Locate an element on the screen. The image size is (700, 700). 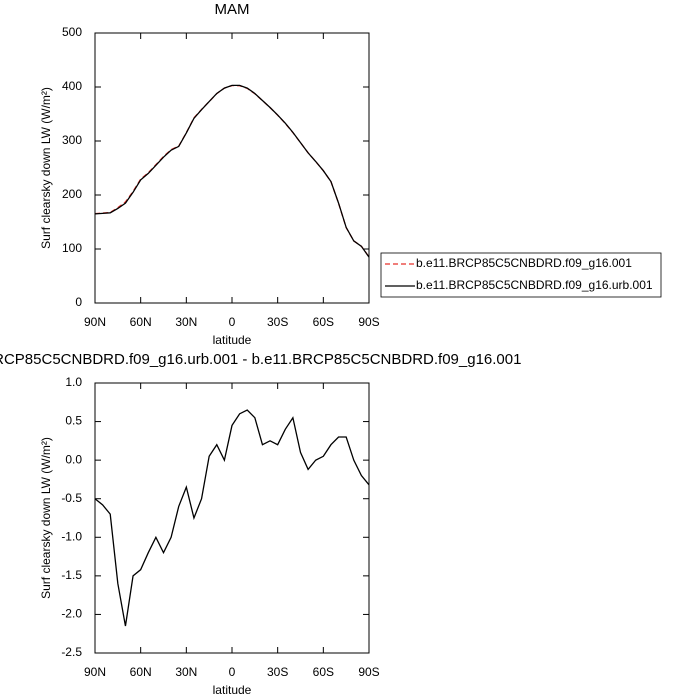
y-tick-label: -1.0 is located at coordinates (71, 536).